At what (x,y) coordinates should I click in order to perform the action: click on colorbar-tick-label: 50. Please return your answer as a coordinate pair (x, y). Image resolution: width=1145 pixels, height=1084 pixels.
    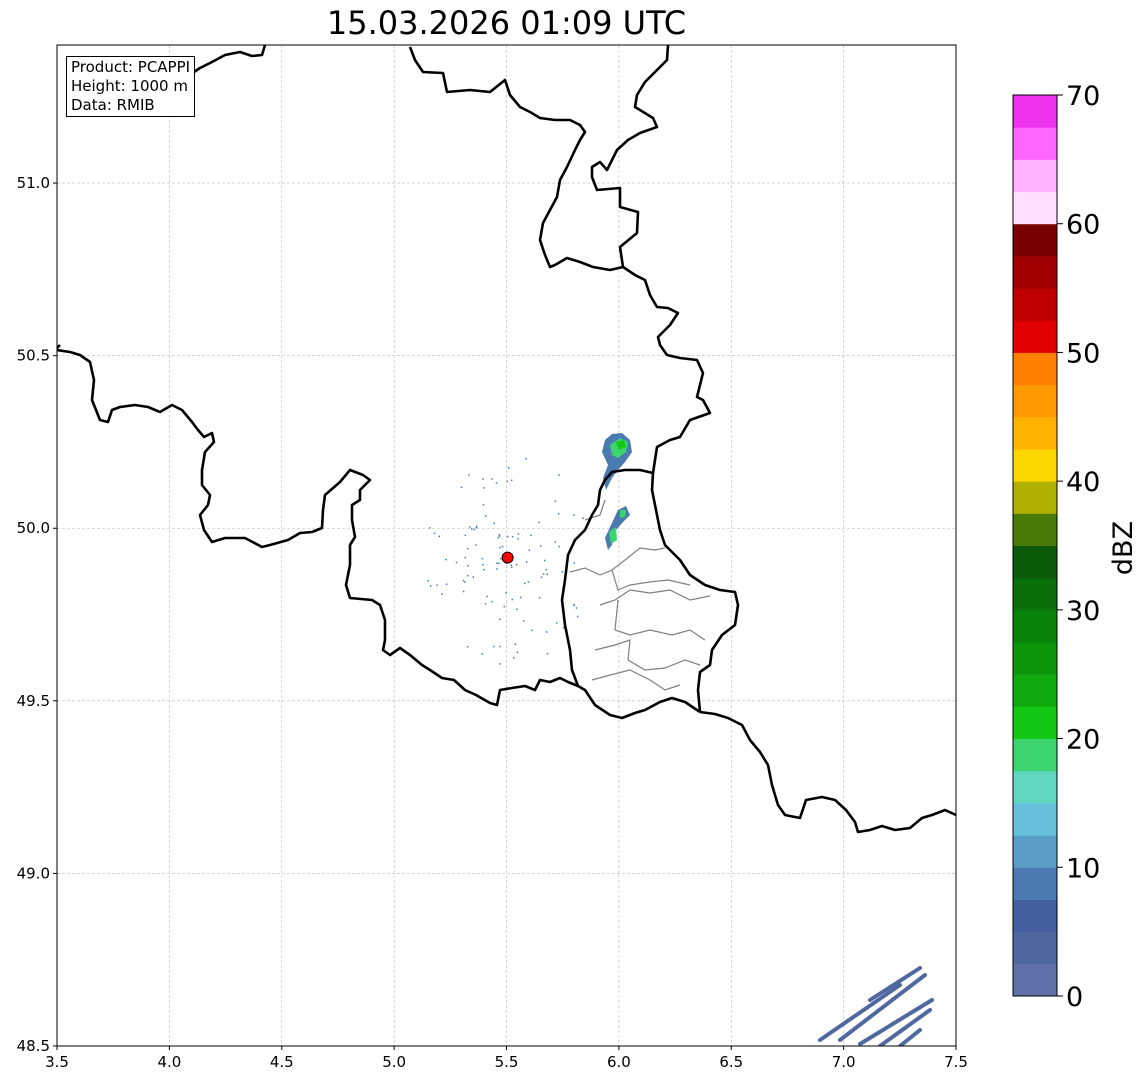
    Looking at the image, I should click on (1083, 353).